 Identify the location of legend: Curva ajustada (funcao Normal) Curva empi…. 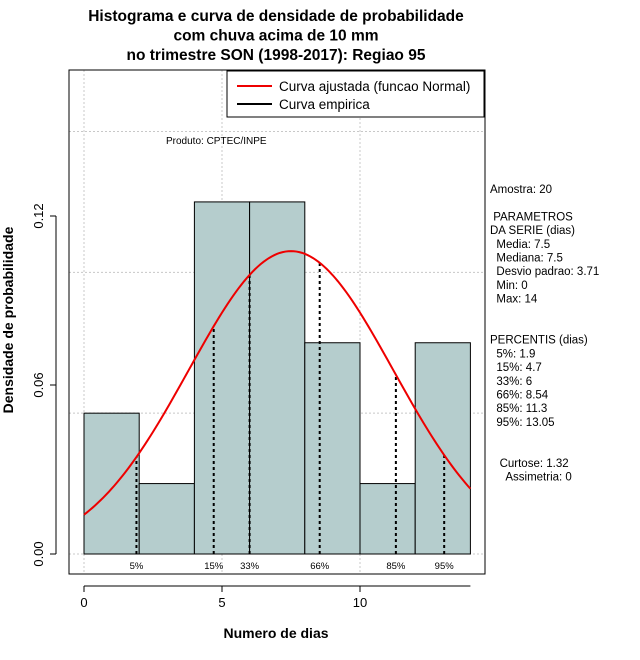
(355, 94).